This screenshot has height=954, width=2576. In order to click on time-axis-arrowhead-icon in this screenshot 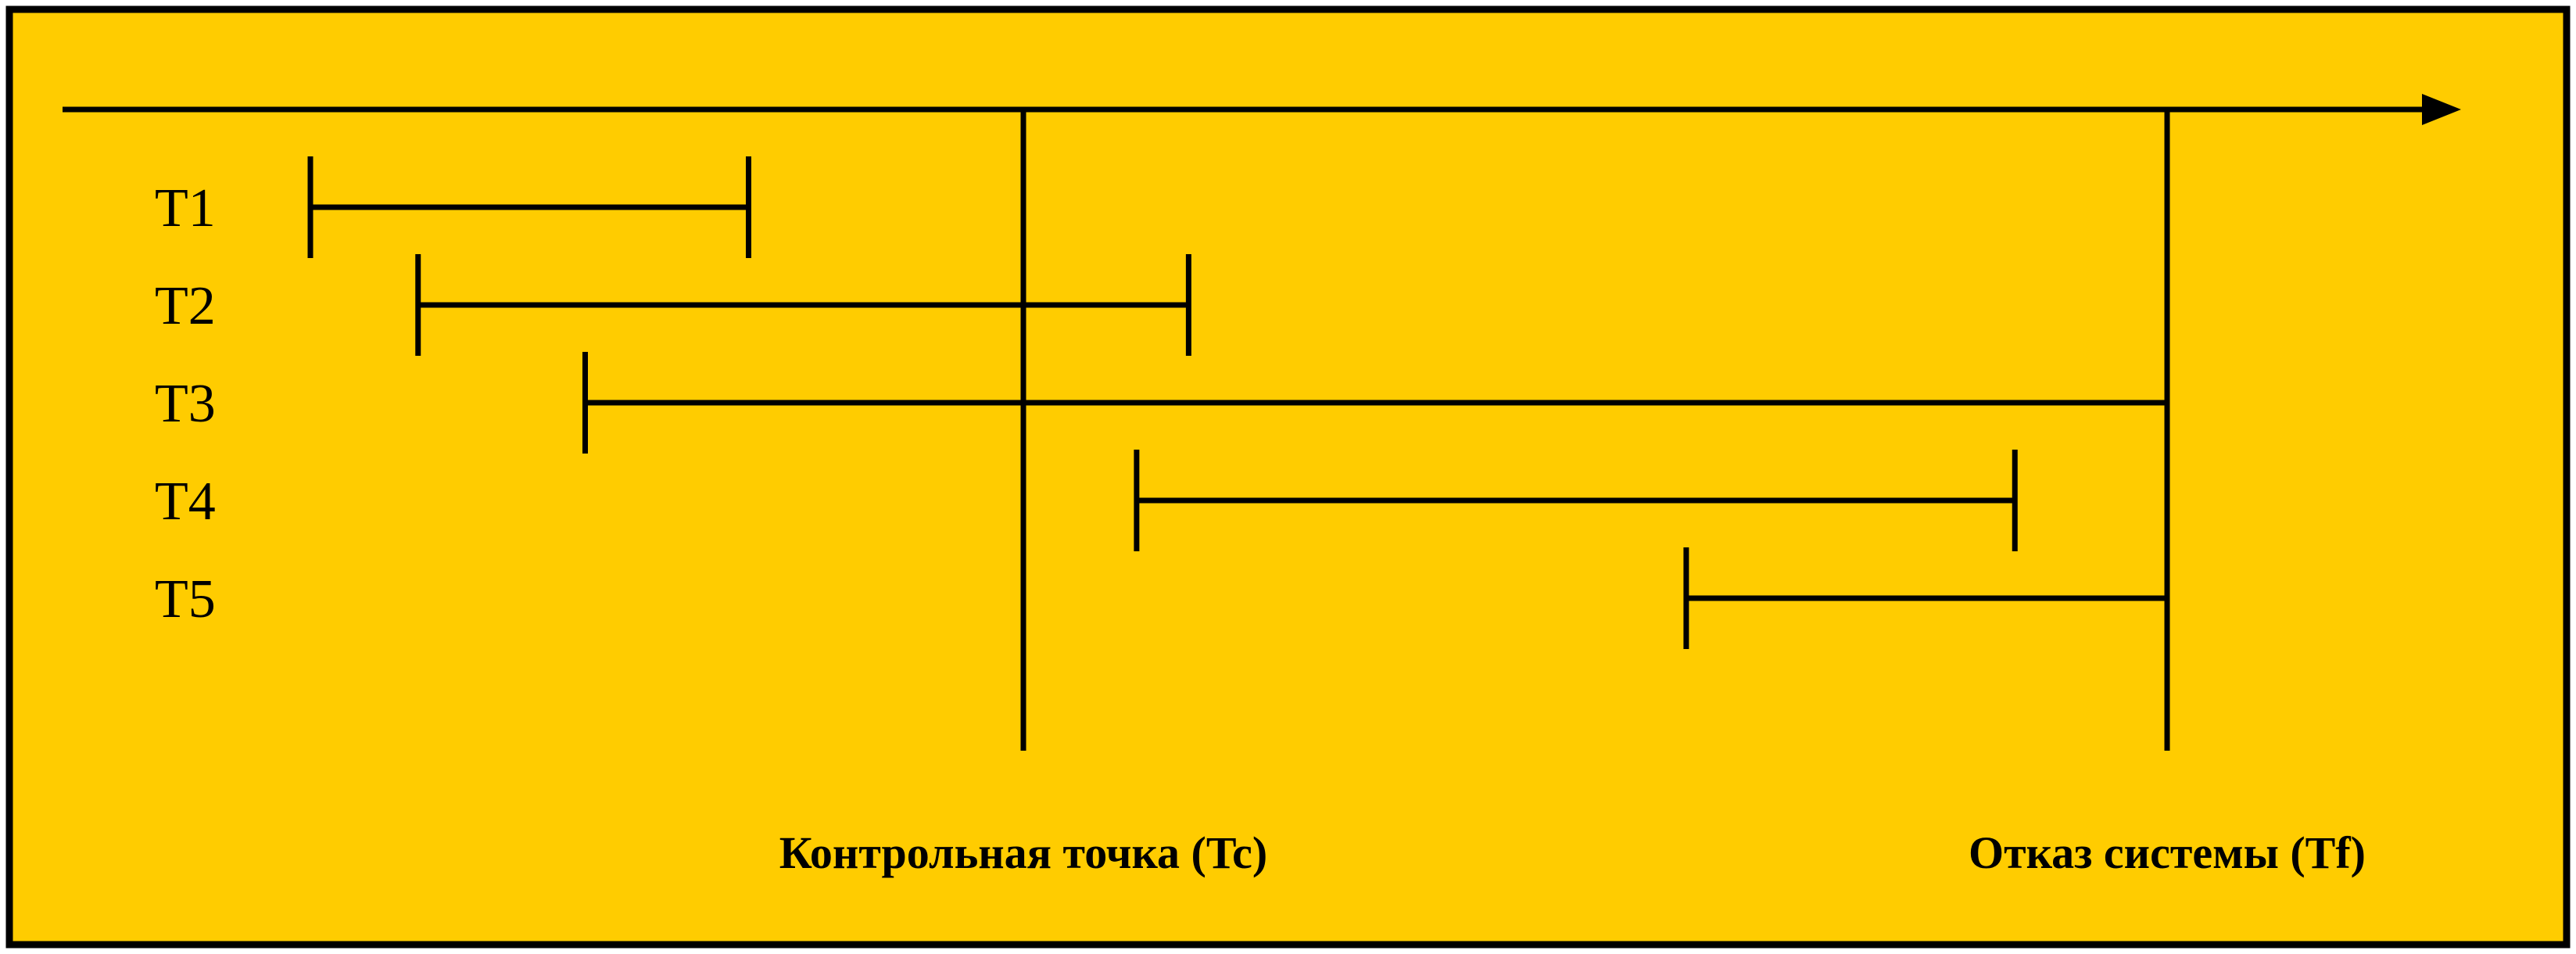, I will do `click(2441, 110)`.